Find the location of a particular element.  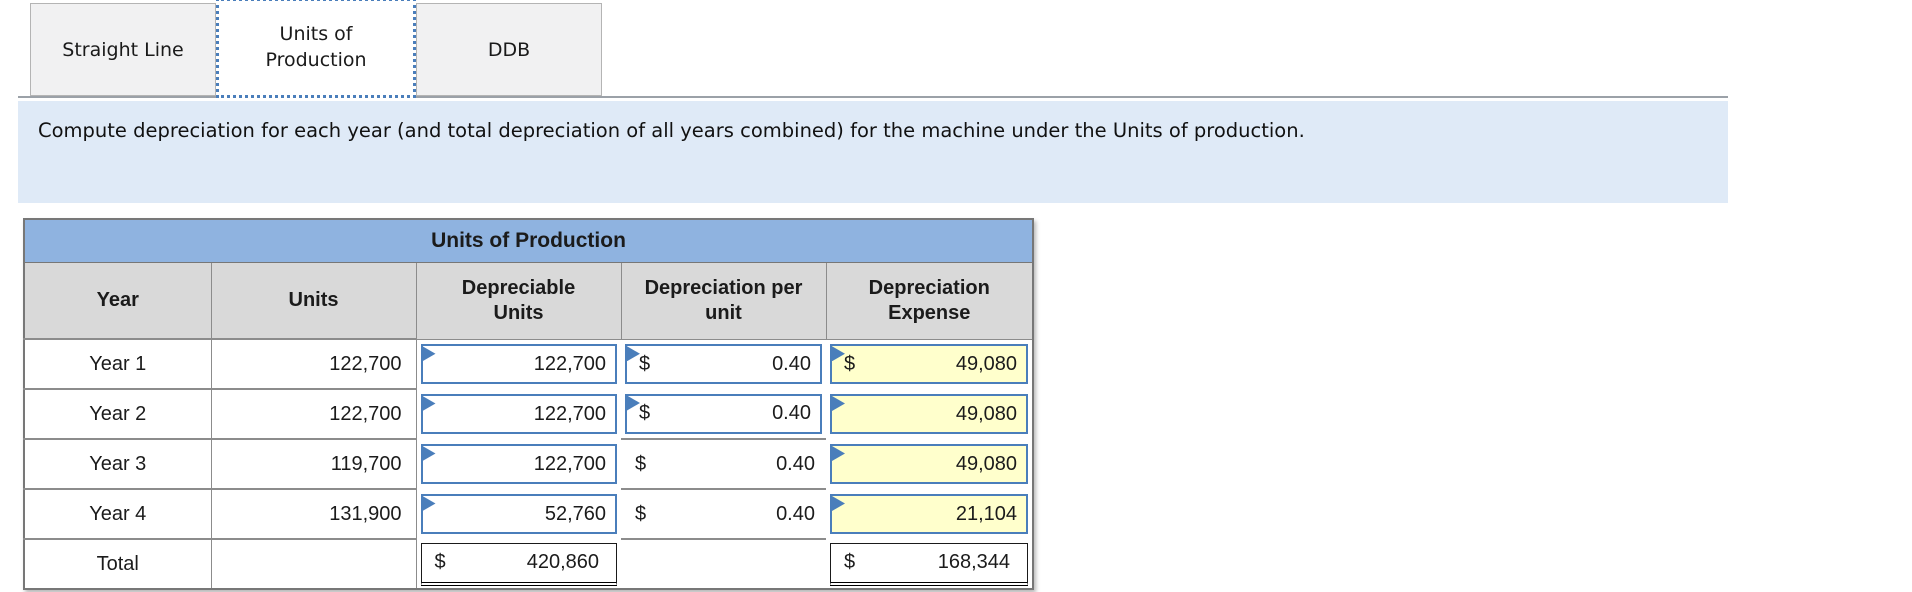

year-cell: Year 3 is located at coordinates (117, 464).